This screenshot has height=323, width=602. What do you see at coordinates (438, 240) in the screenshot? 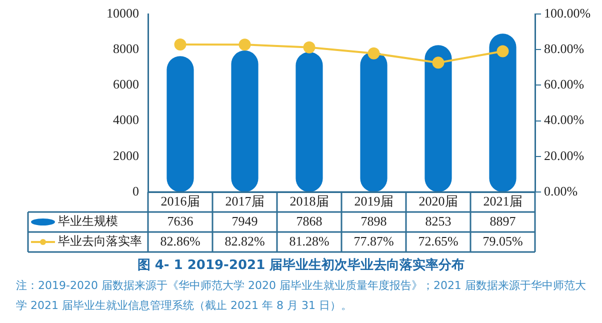
I see `data-label: 72.65%` at bounding box center [438, 240].